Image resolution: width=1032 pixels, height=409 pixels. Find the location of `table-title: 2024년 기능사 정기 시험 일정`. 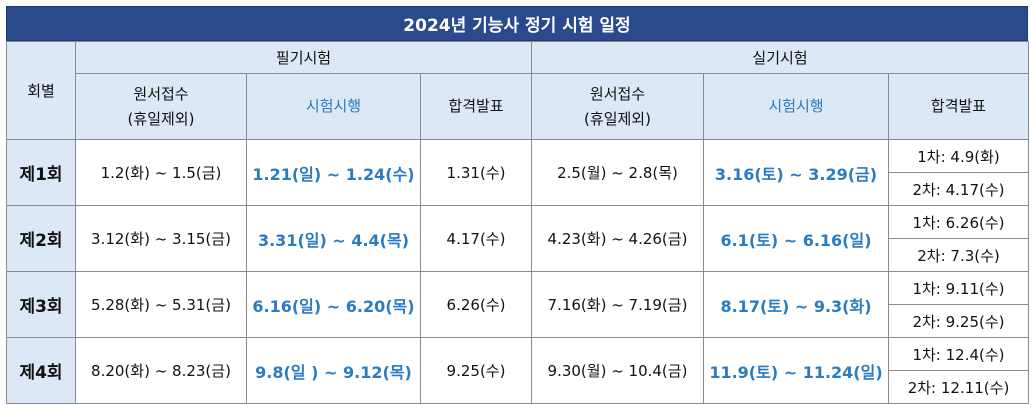

table-title: 2024년 기능사 정기 시험 일정 is located at coordinates (517, 23).